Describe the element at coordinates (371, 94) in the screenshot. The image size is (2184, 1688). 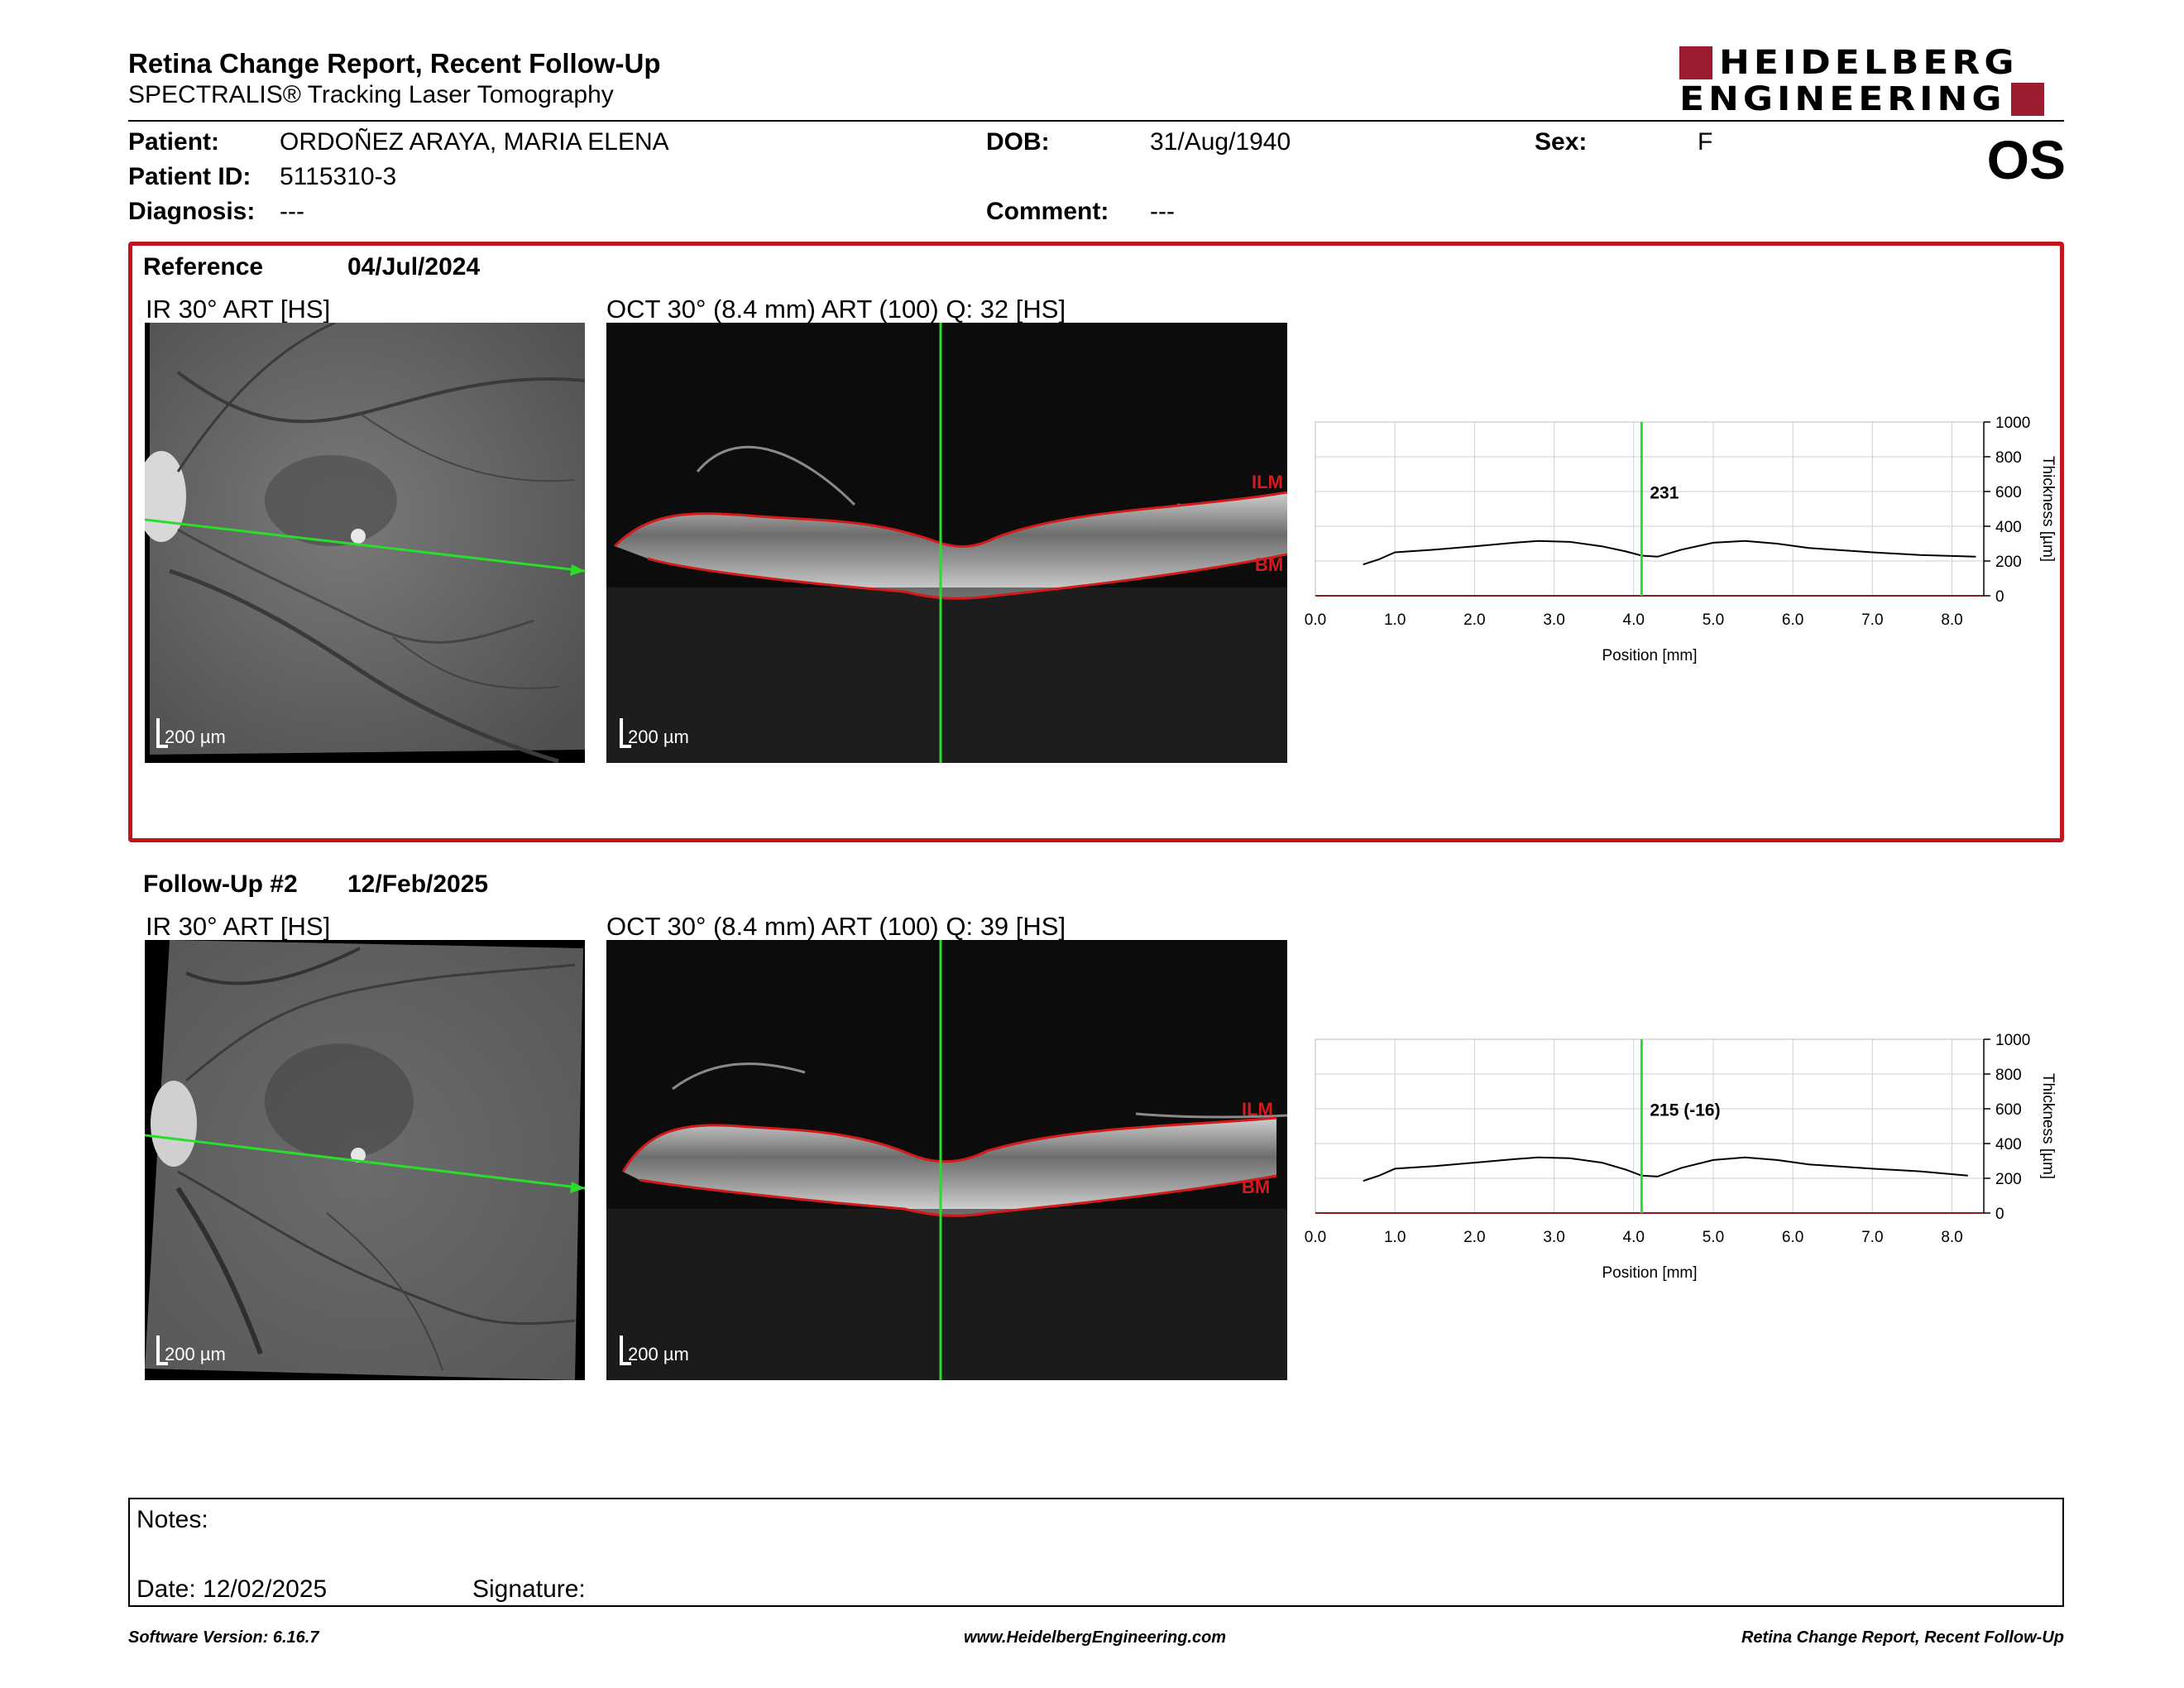
I see `report-subtitle: SPECTRALIS® Tracking Laser Tomography` at that location.